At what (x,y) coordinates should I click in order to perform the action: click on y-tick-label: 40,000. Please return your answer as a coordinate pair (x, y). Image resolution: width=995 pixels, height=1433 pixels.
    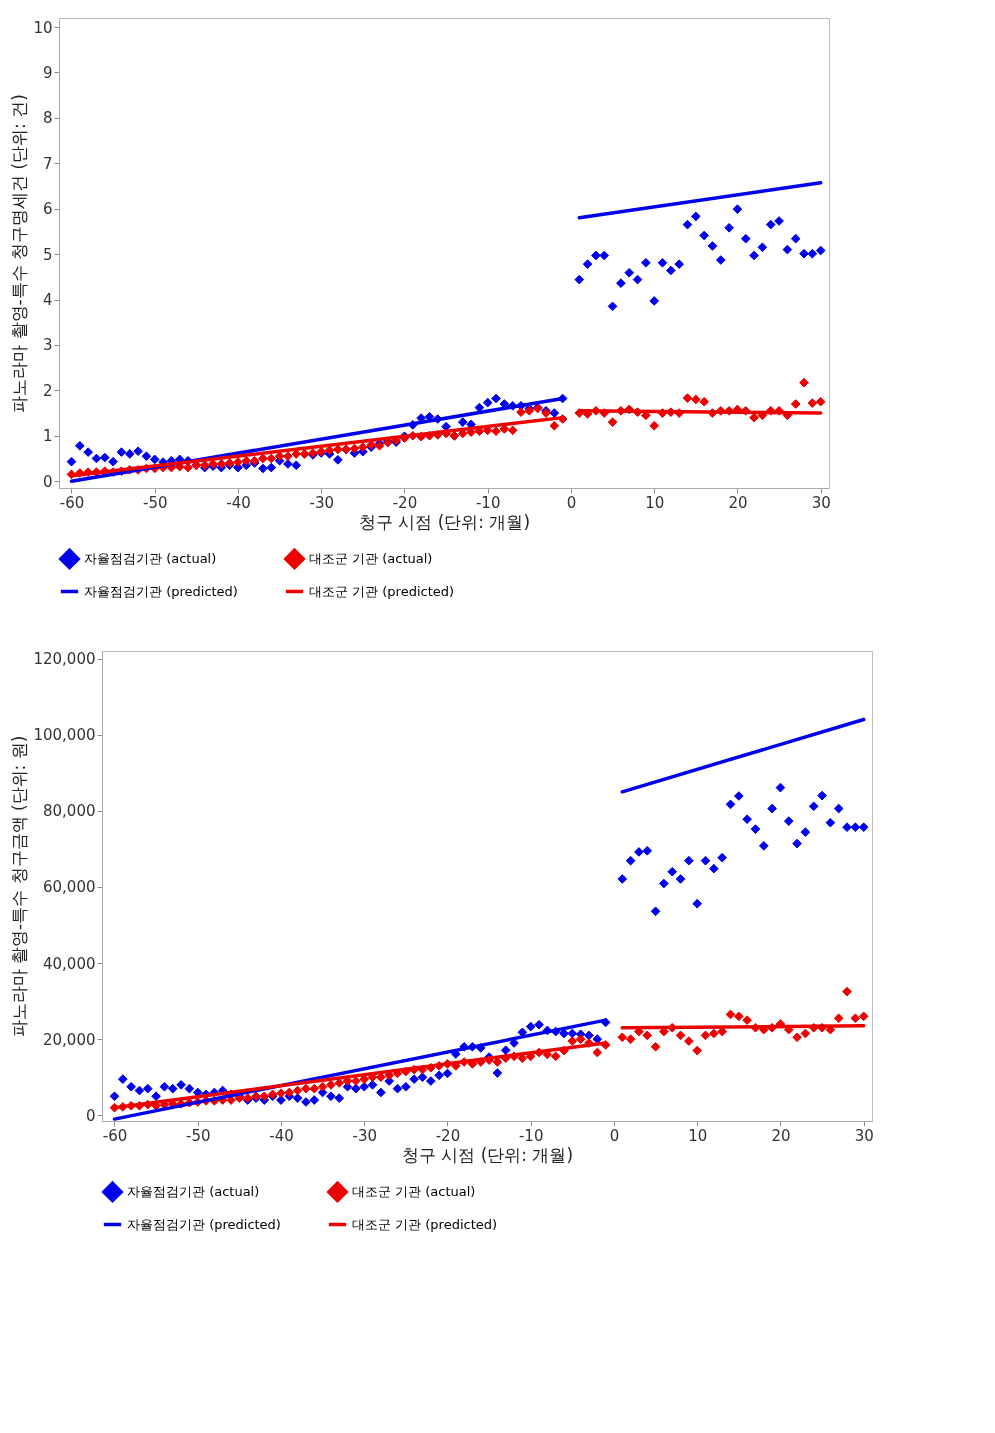
    Looking at the image, I should click on (69, 963).